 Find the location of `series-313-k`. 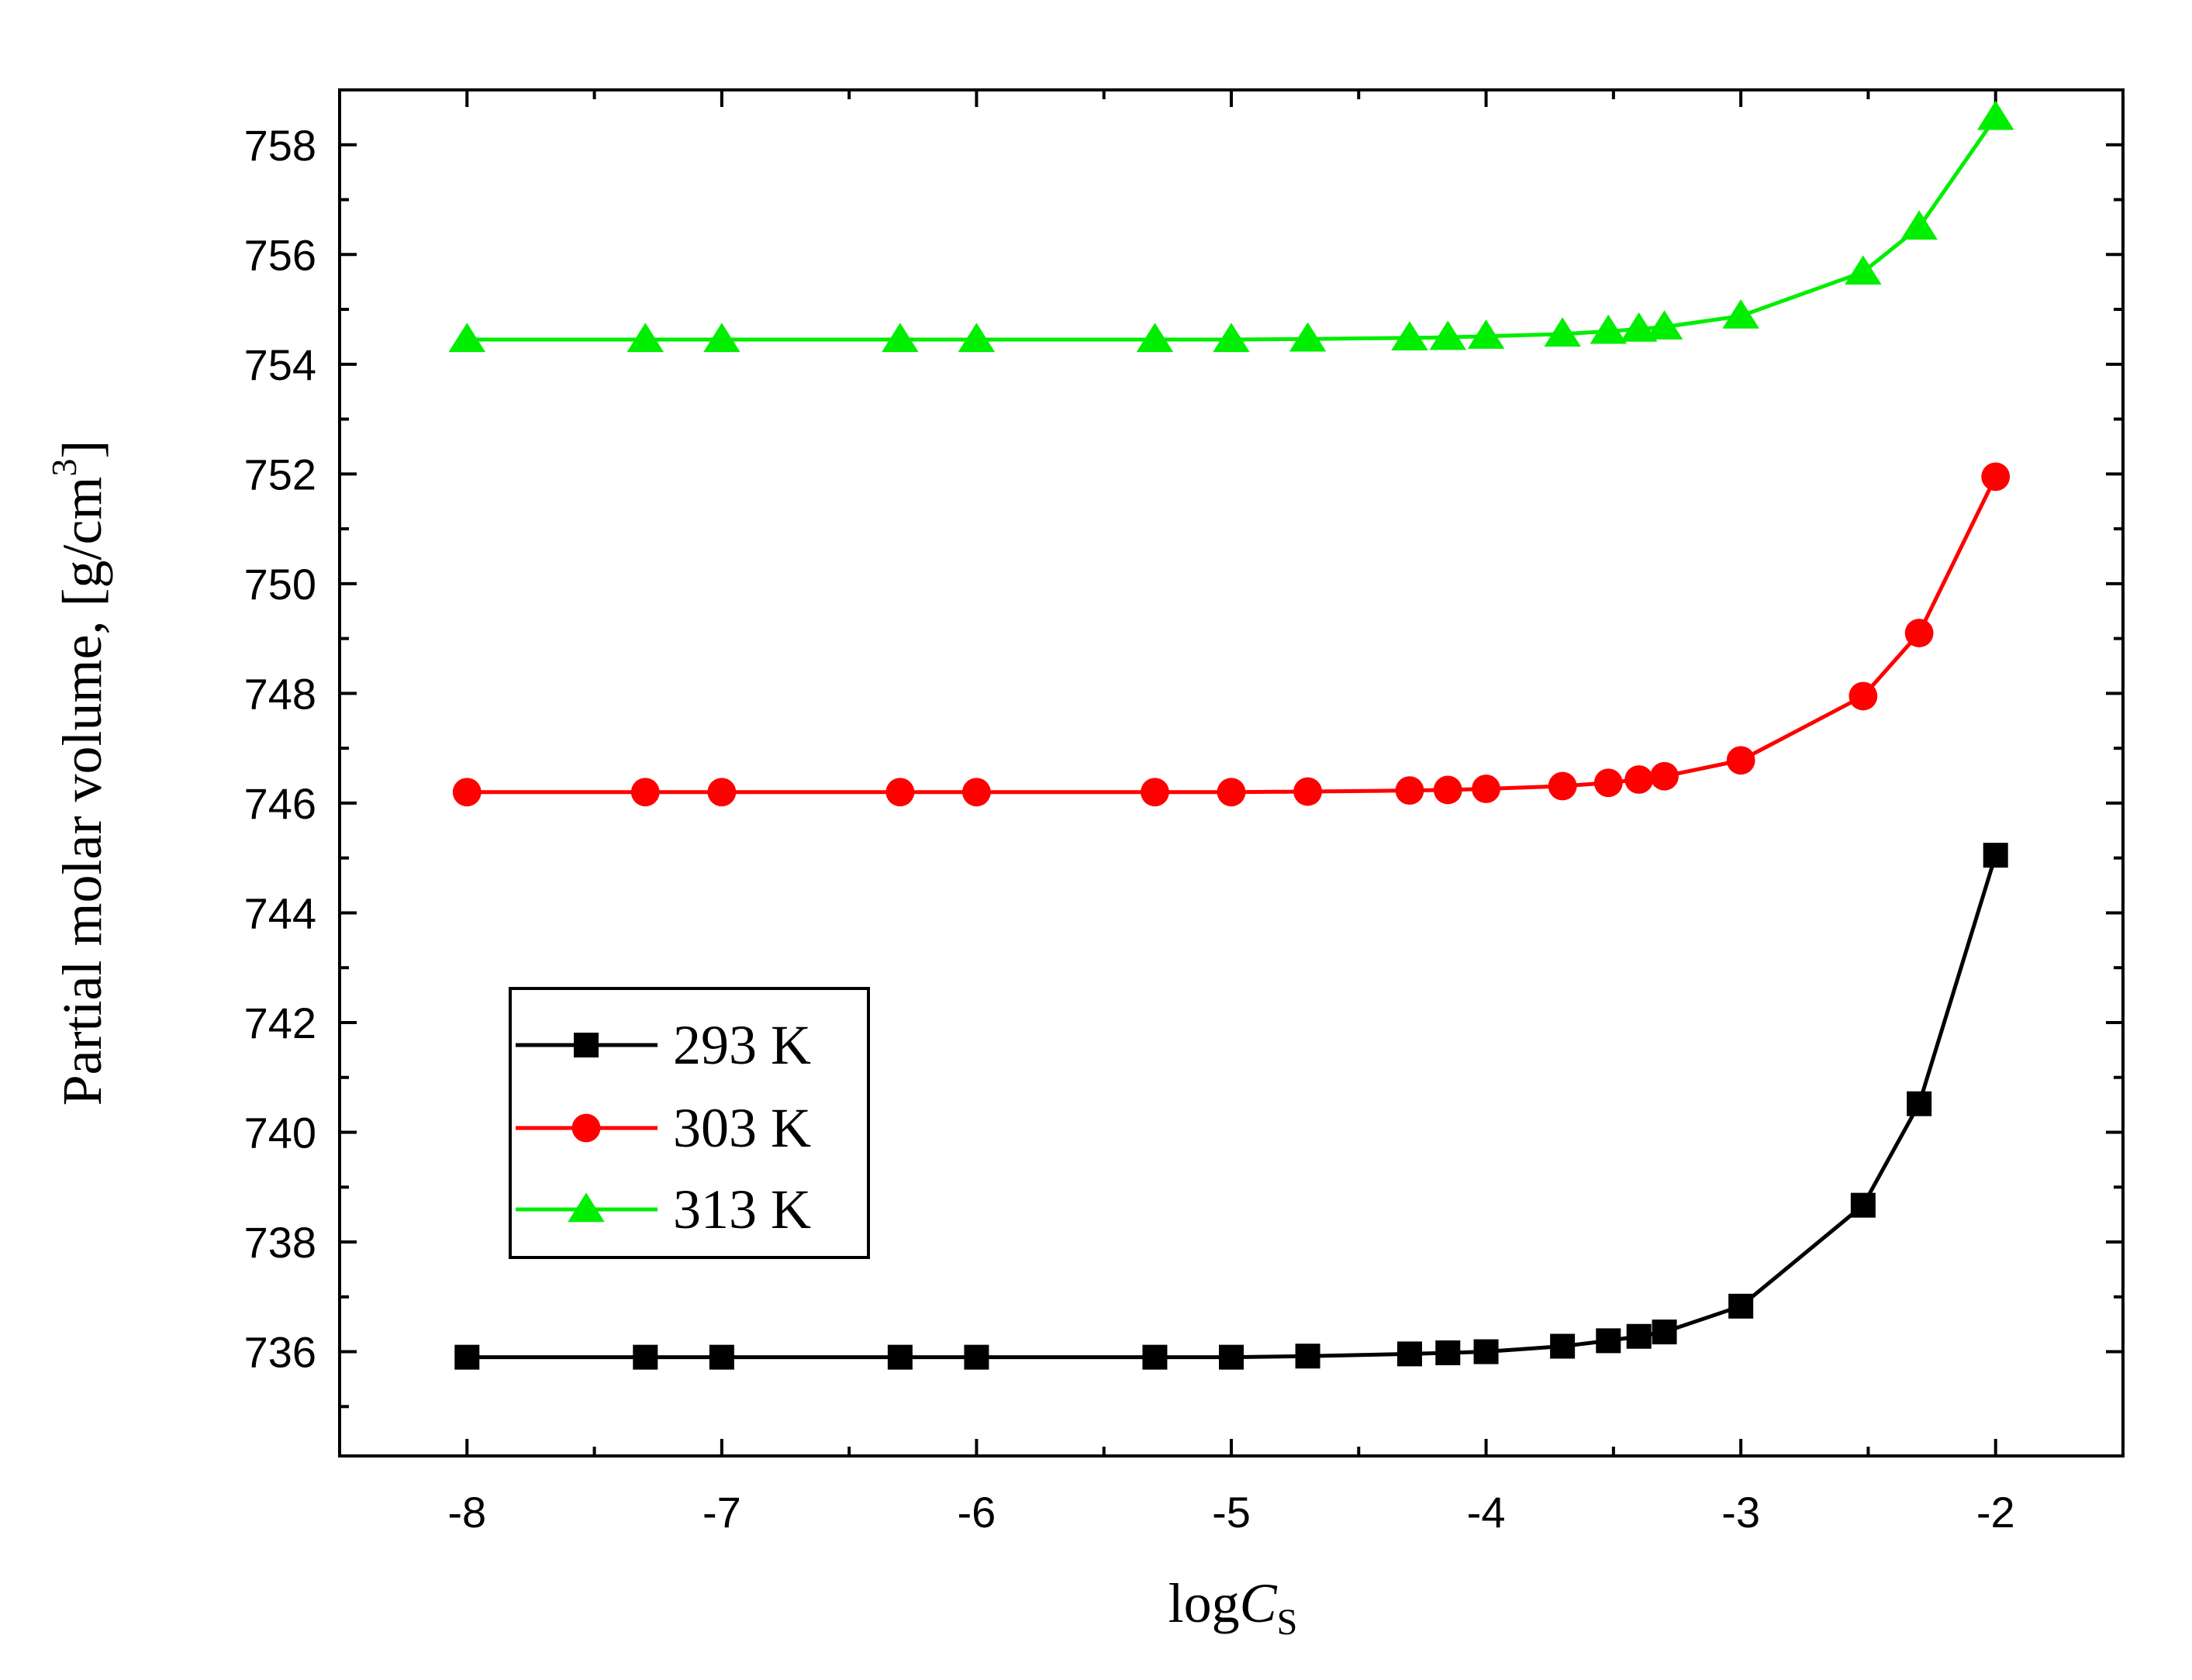

series-313-k is located at coordinates (1231, 227).